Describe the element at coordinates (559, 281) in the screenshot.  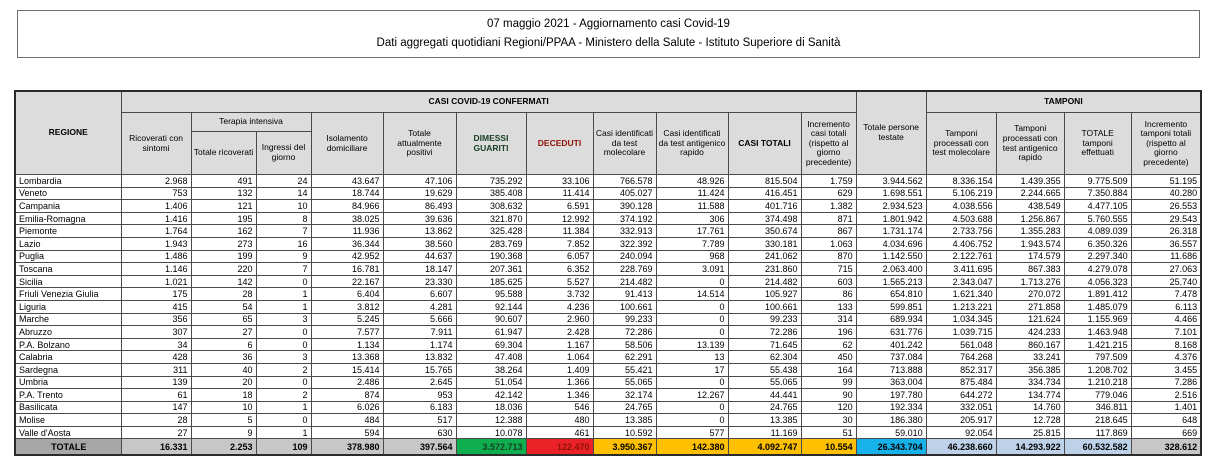
I see `value-cell: 5.527` at that location.